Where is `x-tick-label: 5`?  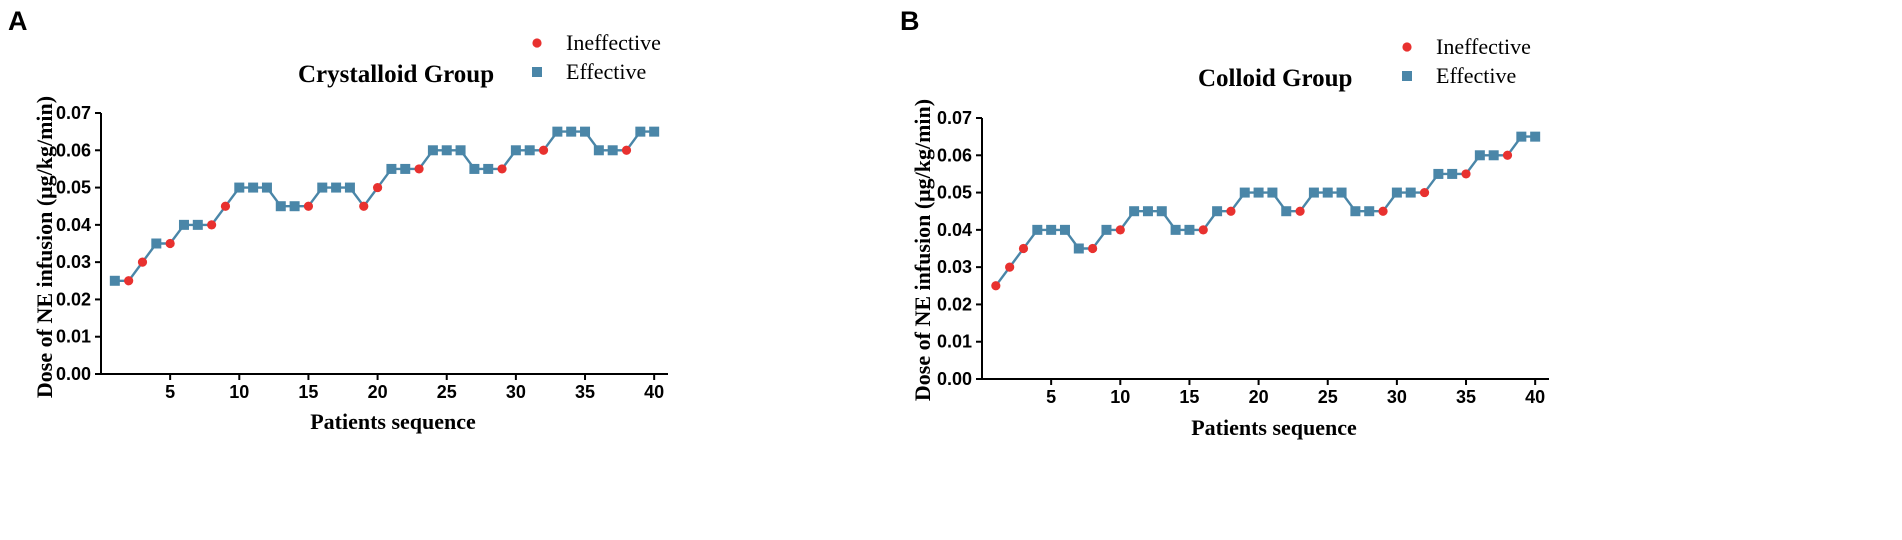
x-tick-label: 5 is located at coordinates (170, 392).